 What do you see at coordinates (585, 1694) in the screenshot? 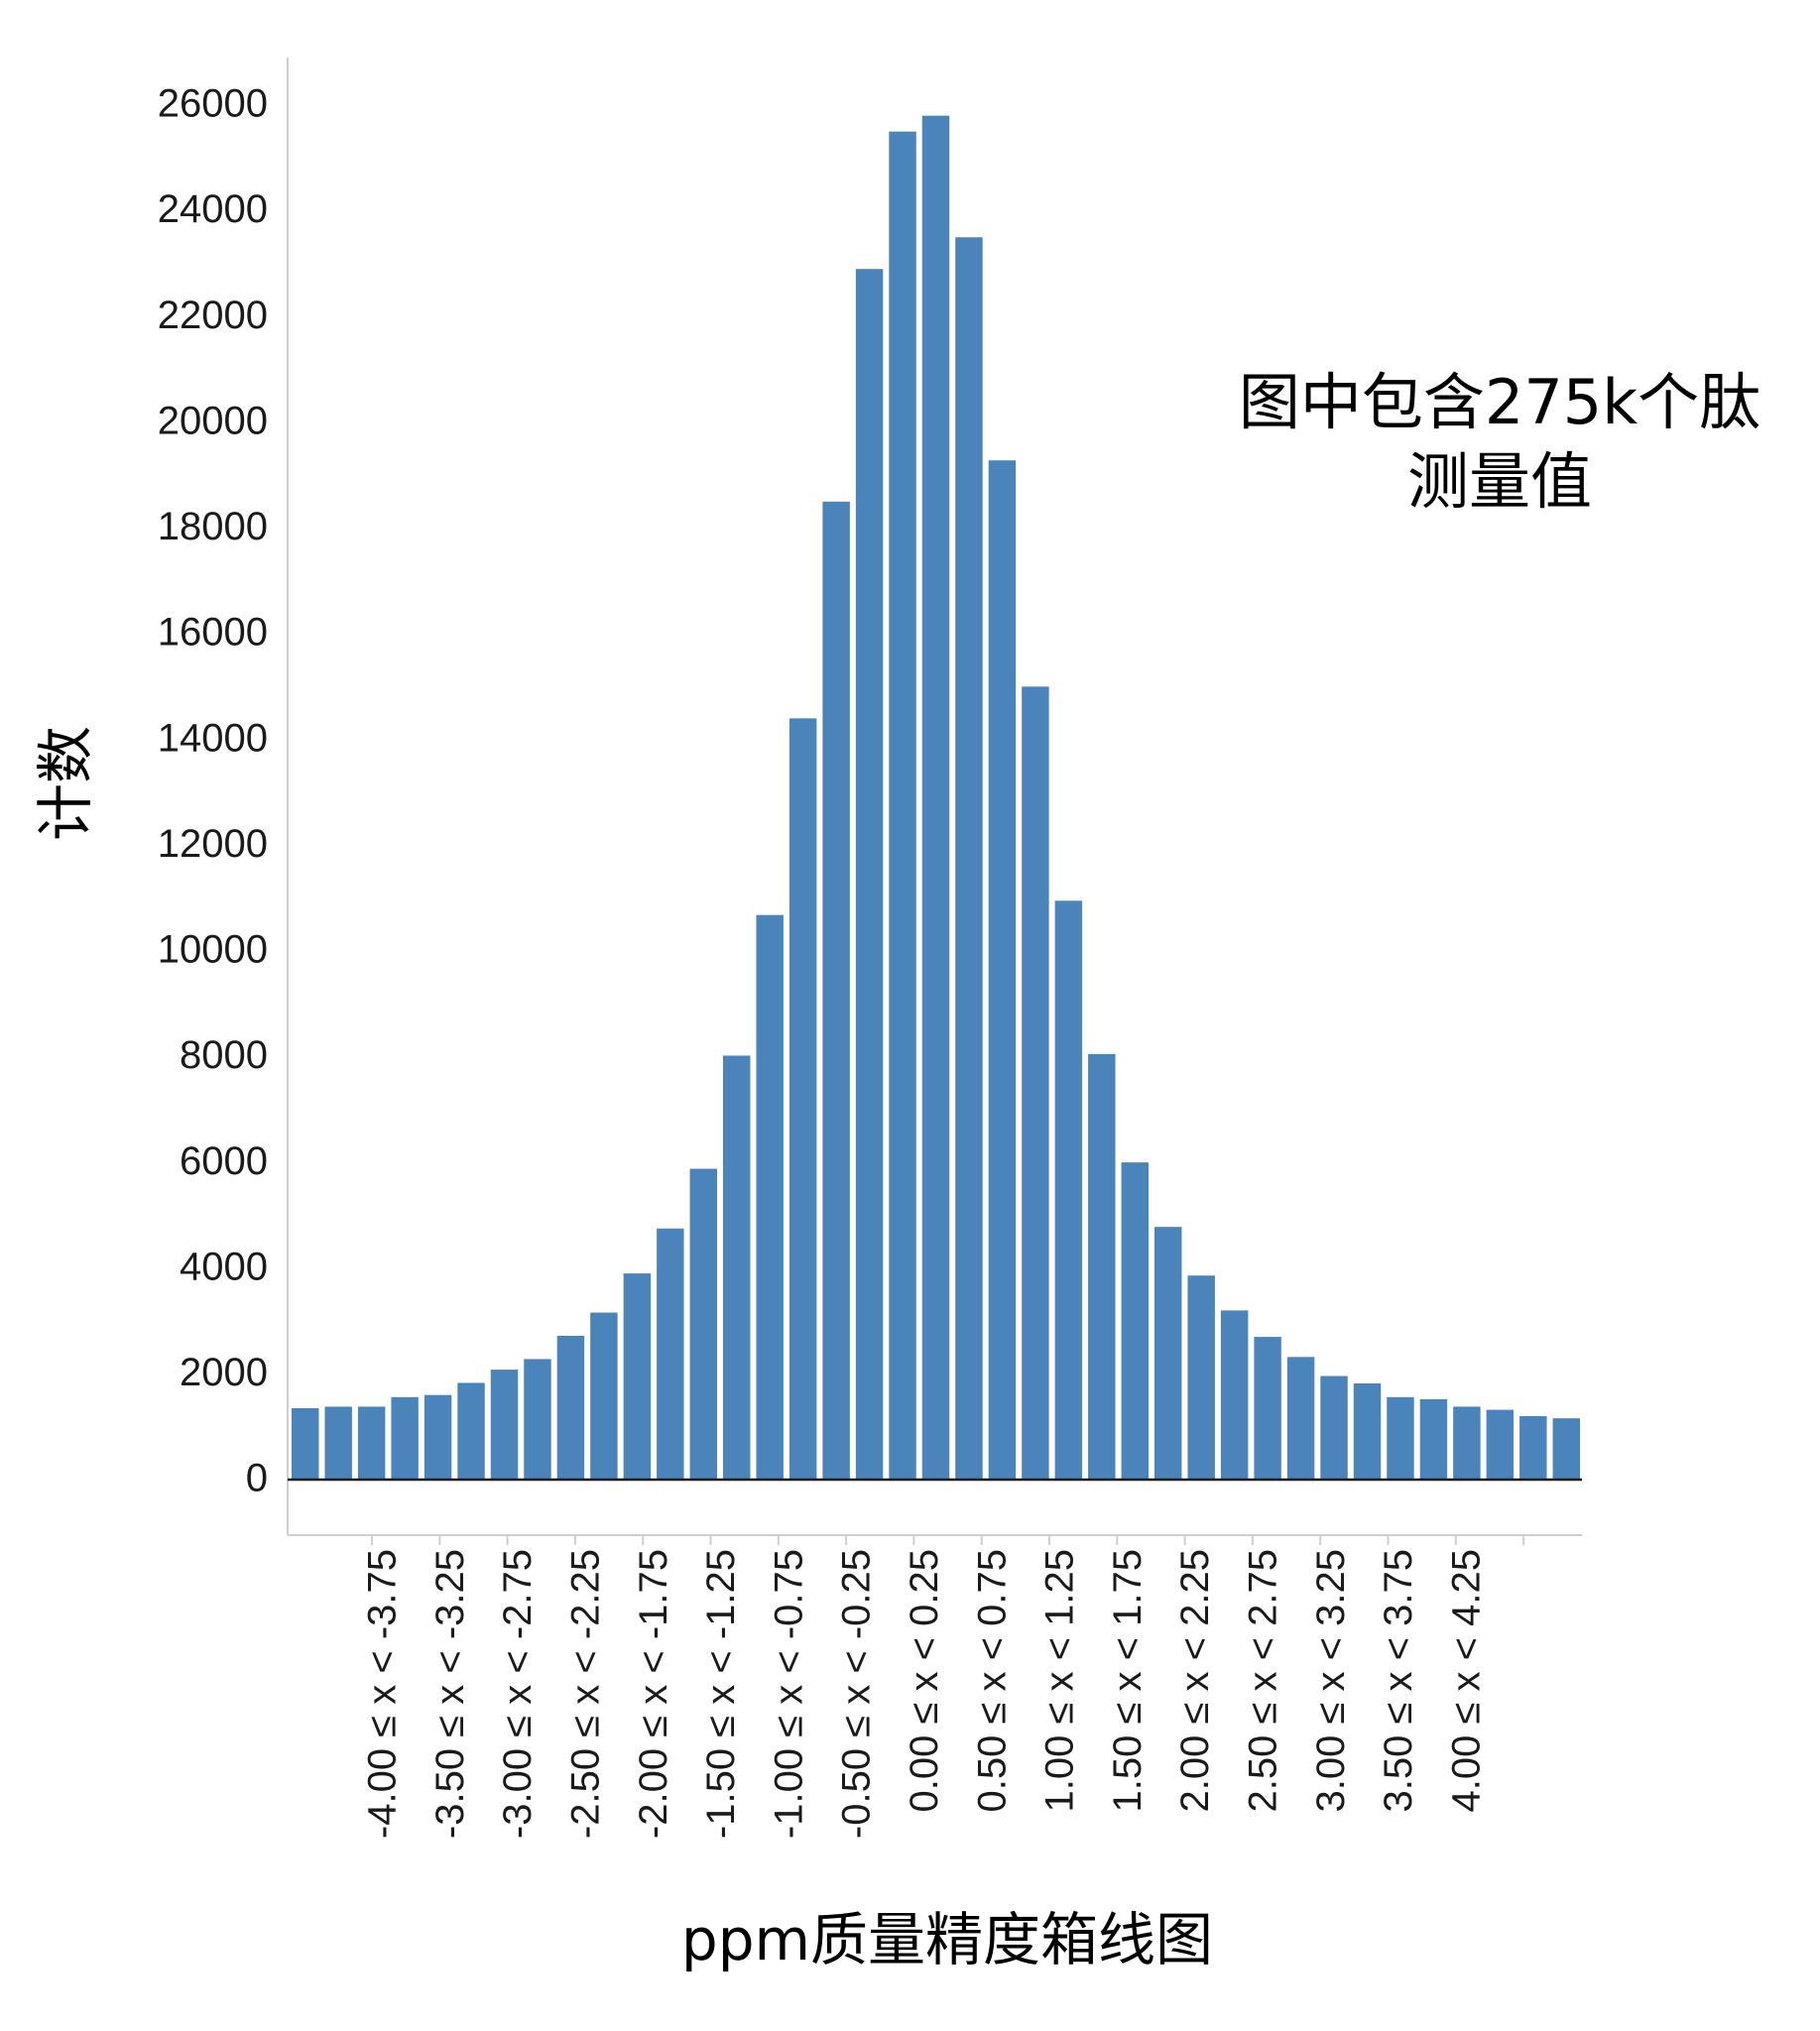
I see `x-tick-label: -2.50 ≤ x < -2.25` at bounding box center [585, 1694].